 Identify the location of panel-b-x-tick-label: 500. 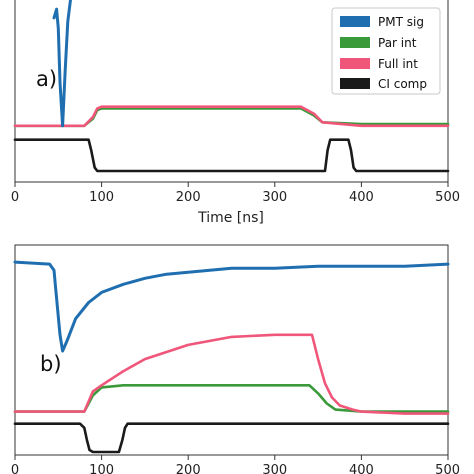
(447, 468).